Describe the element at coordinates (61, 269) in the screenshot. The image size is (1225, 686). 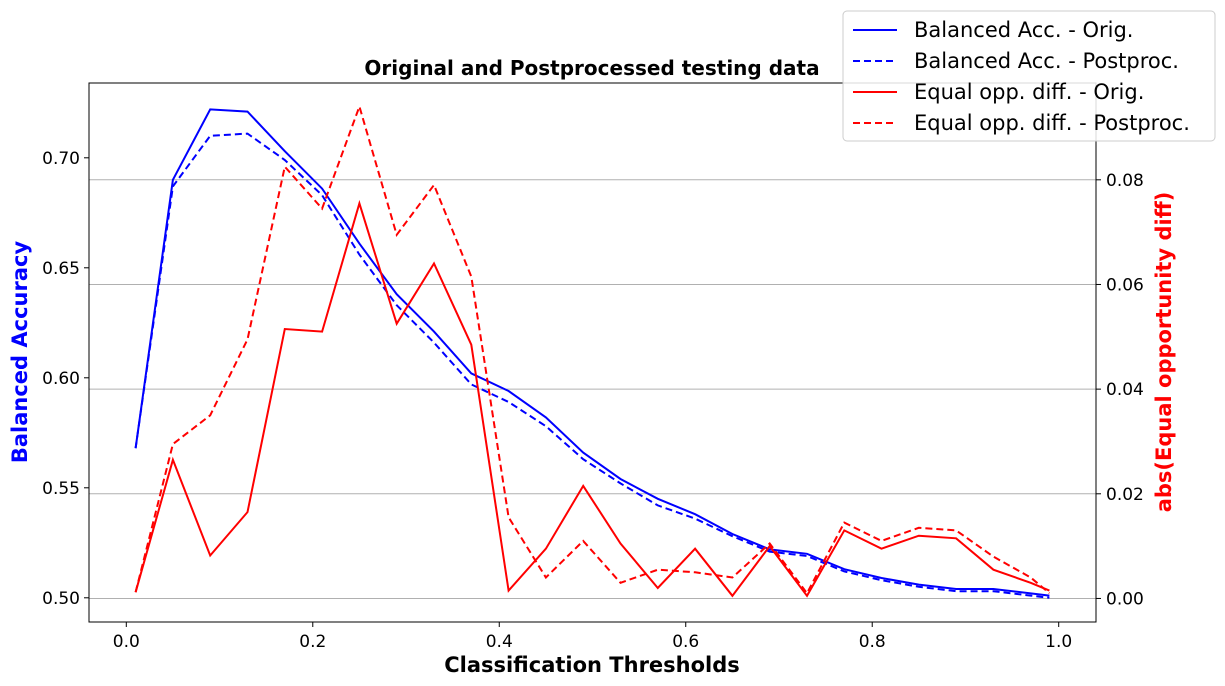
I see `left-tick-label: 0.65` at that location.